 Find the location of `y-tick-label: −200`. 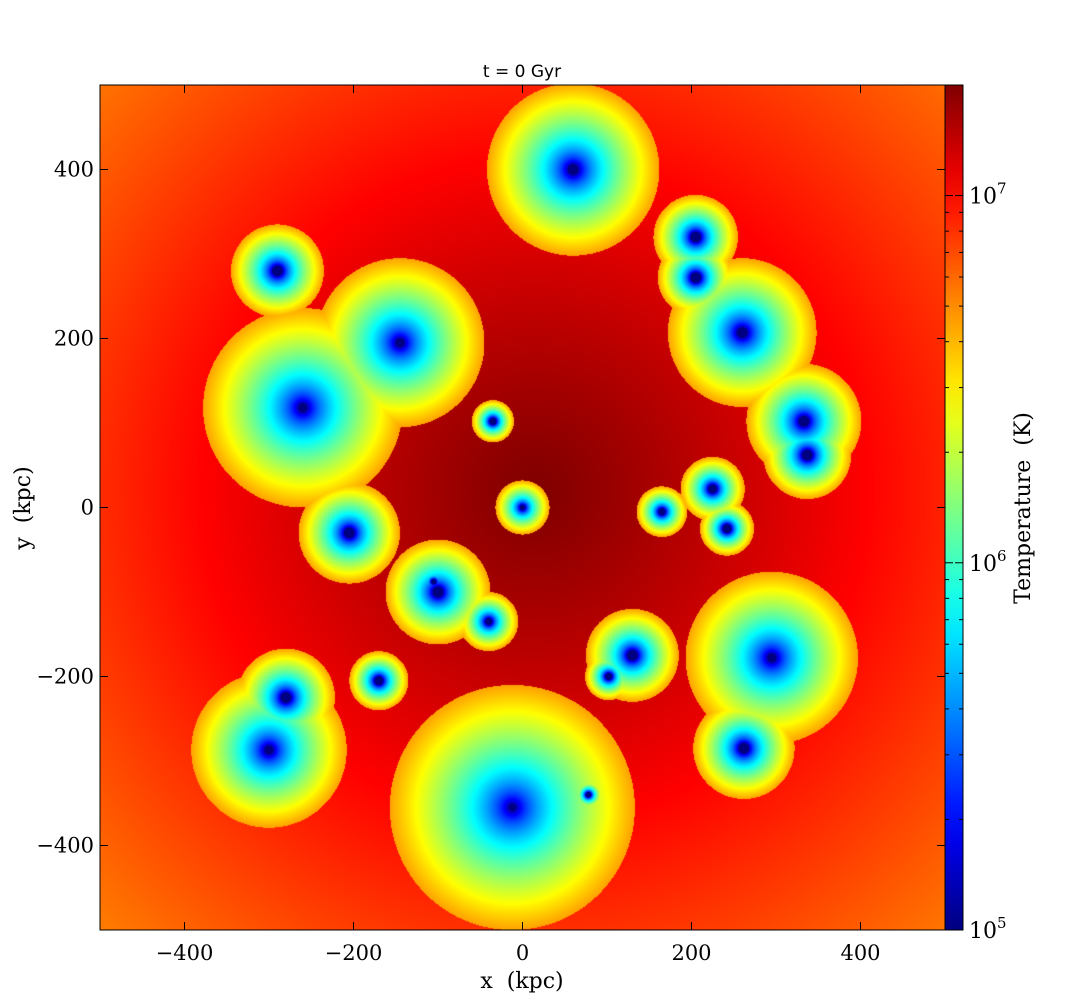

y-tick-label: −200 is located at coordinates (65, 677).